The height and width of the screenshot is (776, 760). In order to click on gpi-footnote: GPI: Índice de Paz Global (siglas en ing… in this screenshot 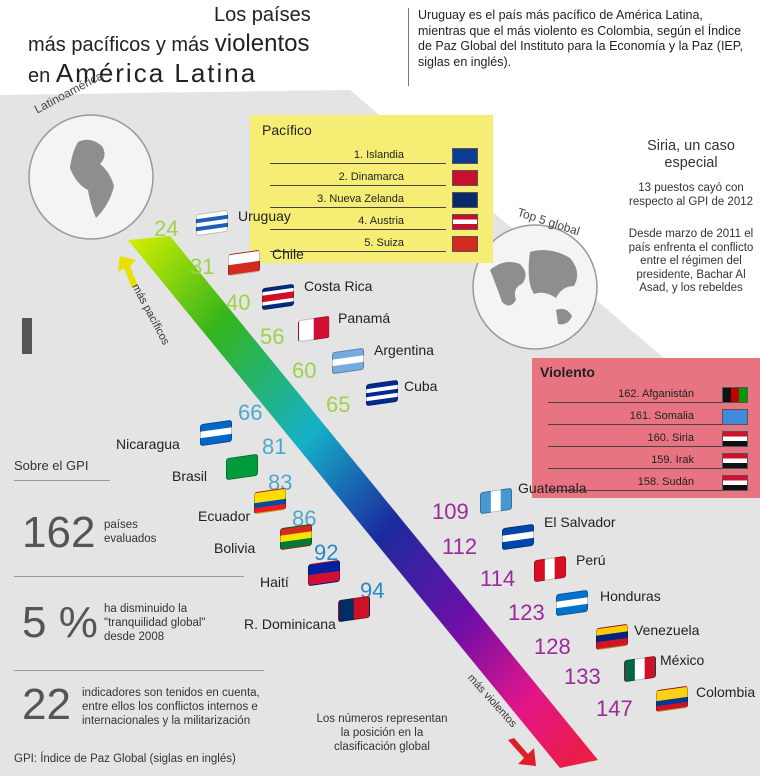, I will do `click(125, 759)`.